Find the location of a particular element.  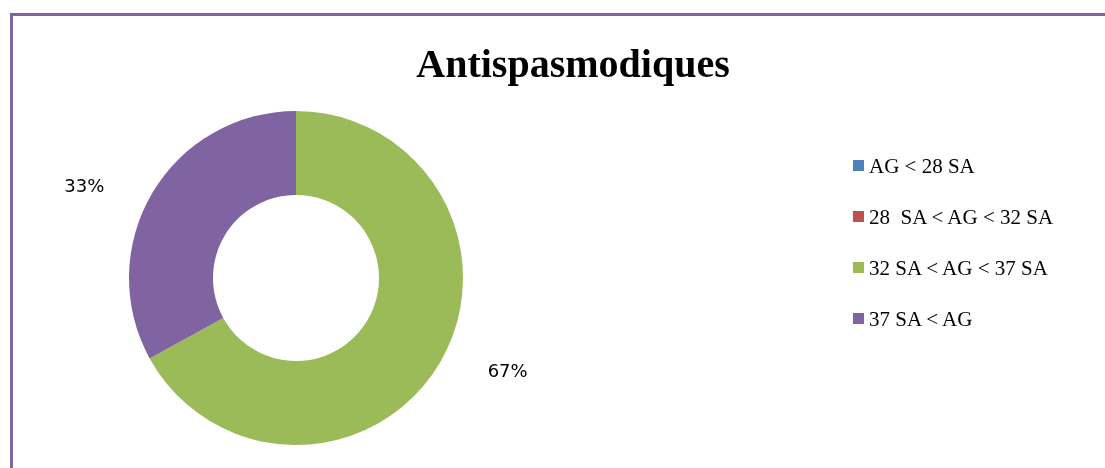

data-label: 33% is located at coordinates (84, 185).